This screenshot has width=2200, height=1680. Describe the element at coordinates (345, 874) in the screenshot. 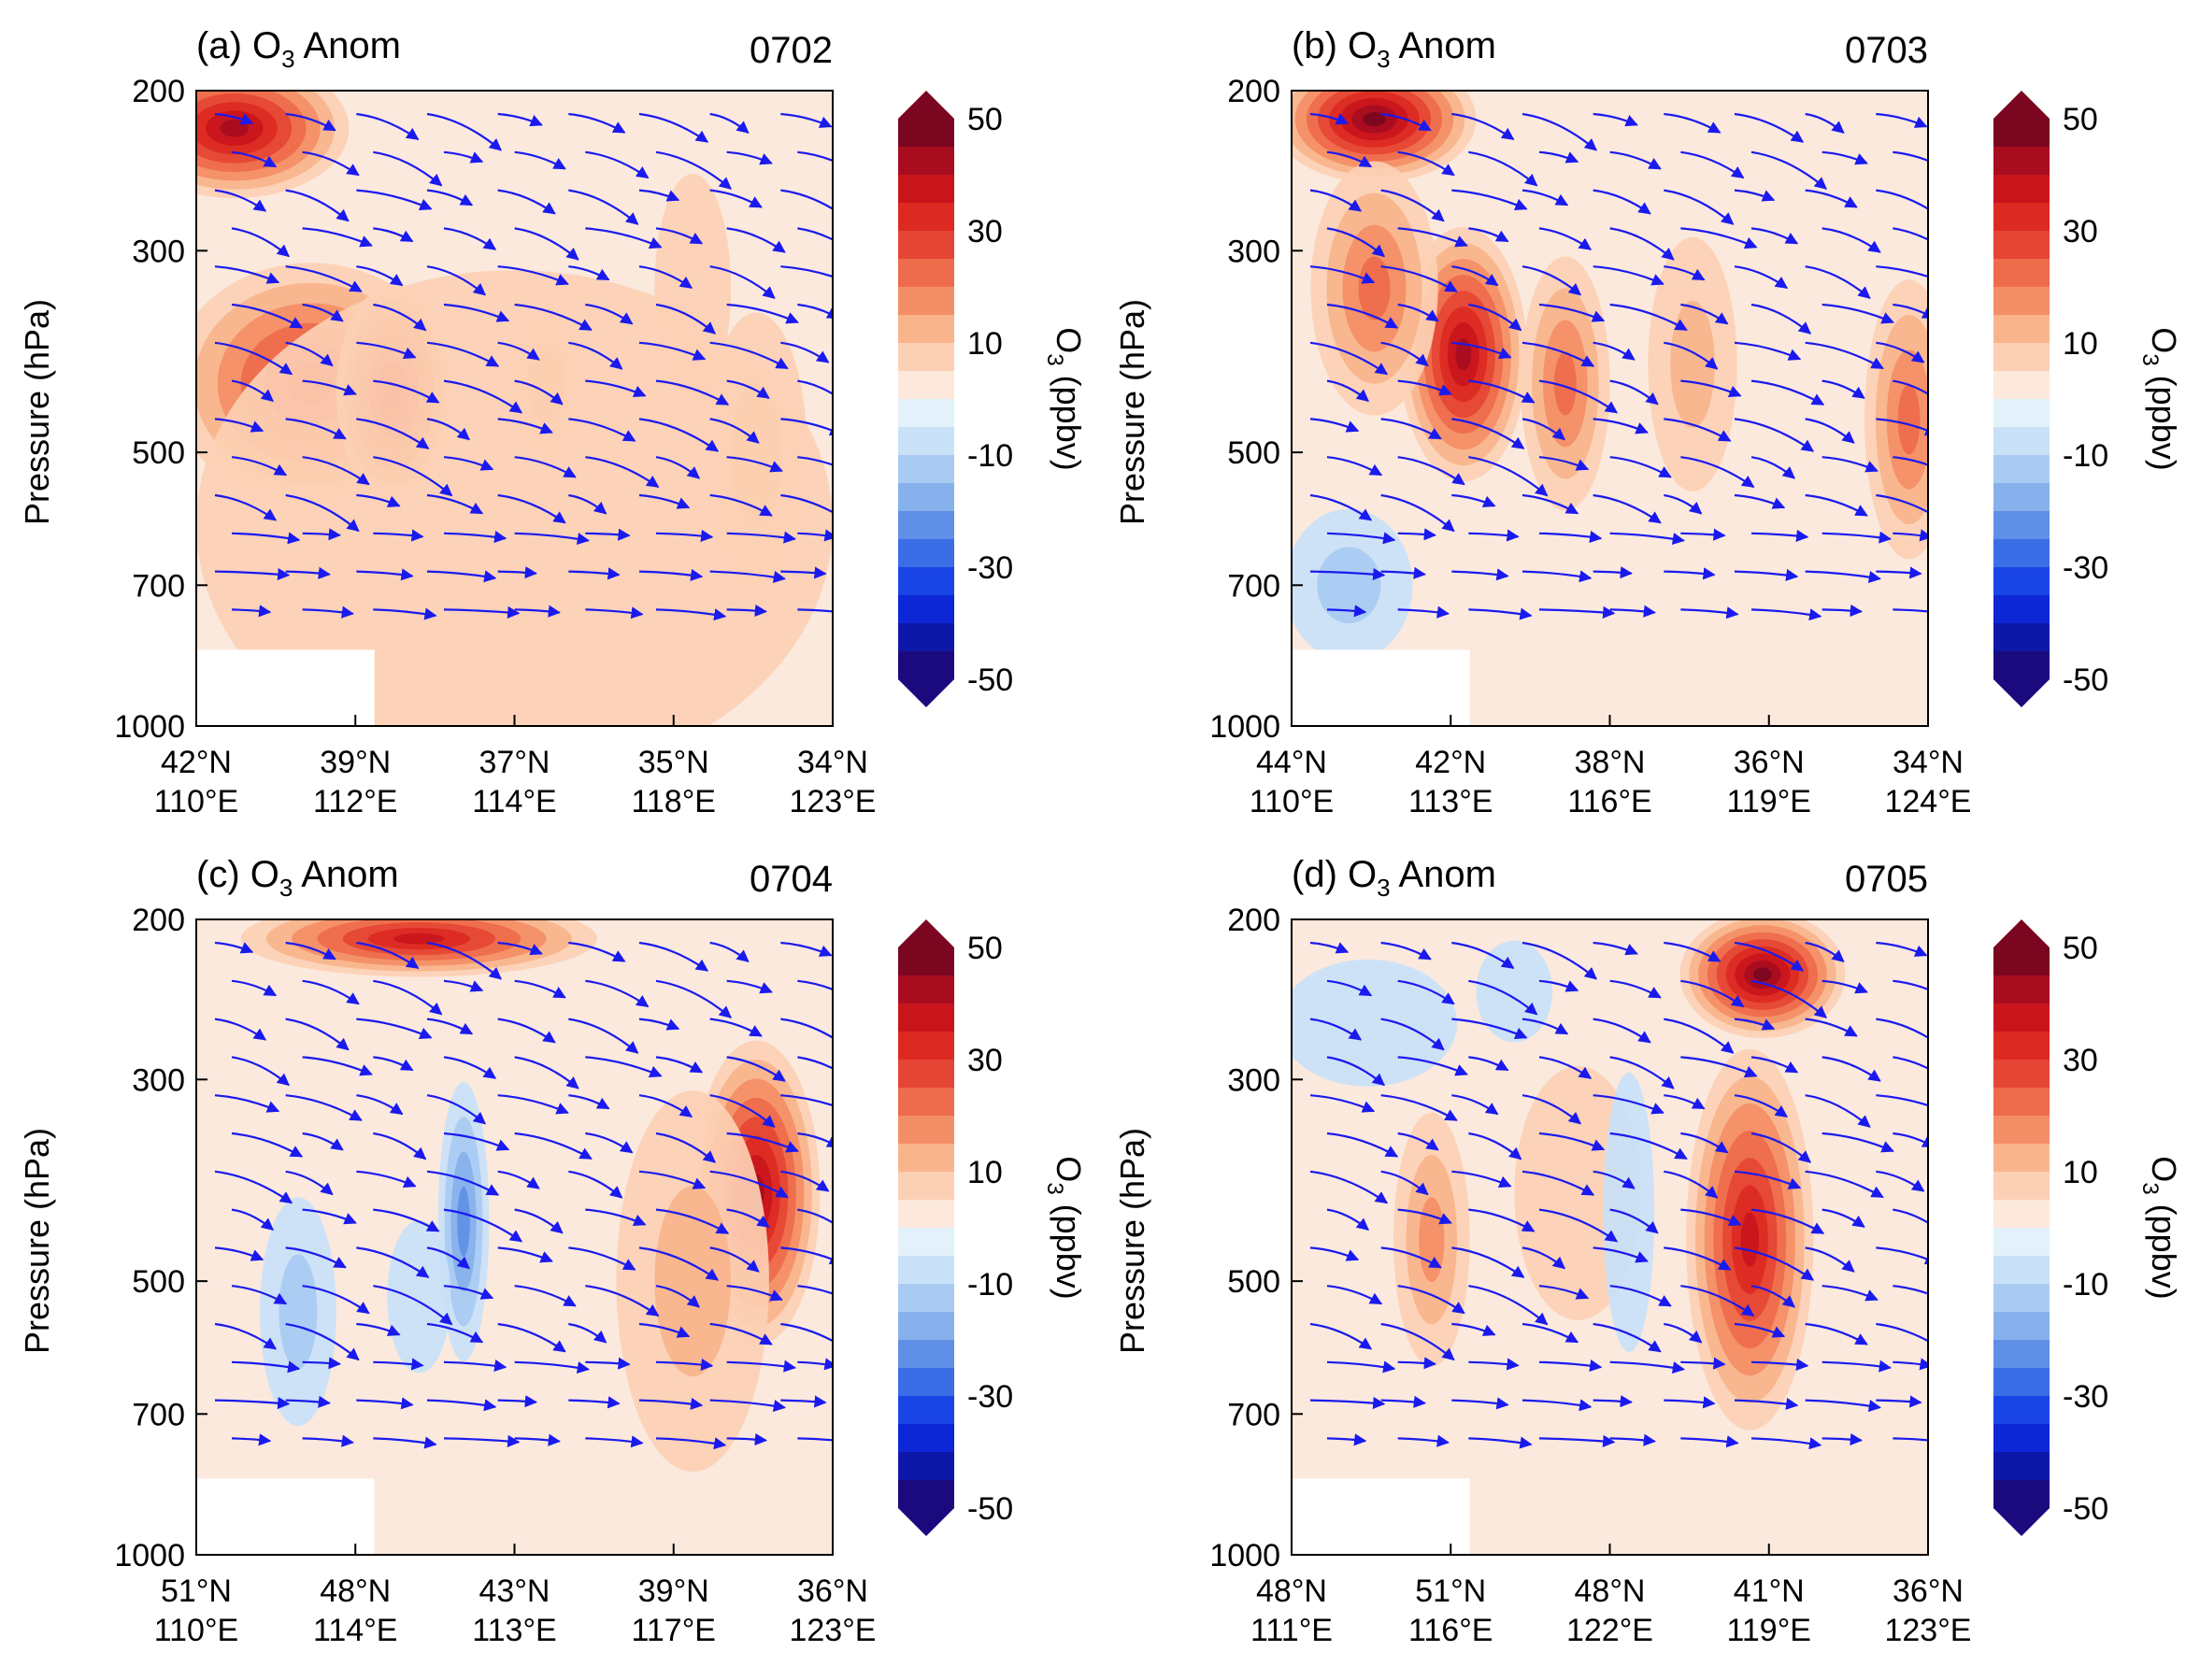

I see `panel-title-suffix: Anom` at that location.